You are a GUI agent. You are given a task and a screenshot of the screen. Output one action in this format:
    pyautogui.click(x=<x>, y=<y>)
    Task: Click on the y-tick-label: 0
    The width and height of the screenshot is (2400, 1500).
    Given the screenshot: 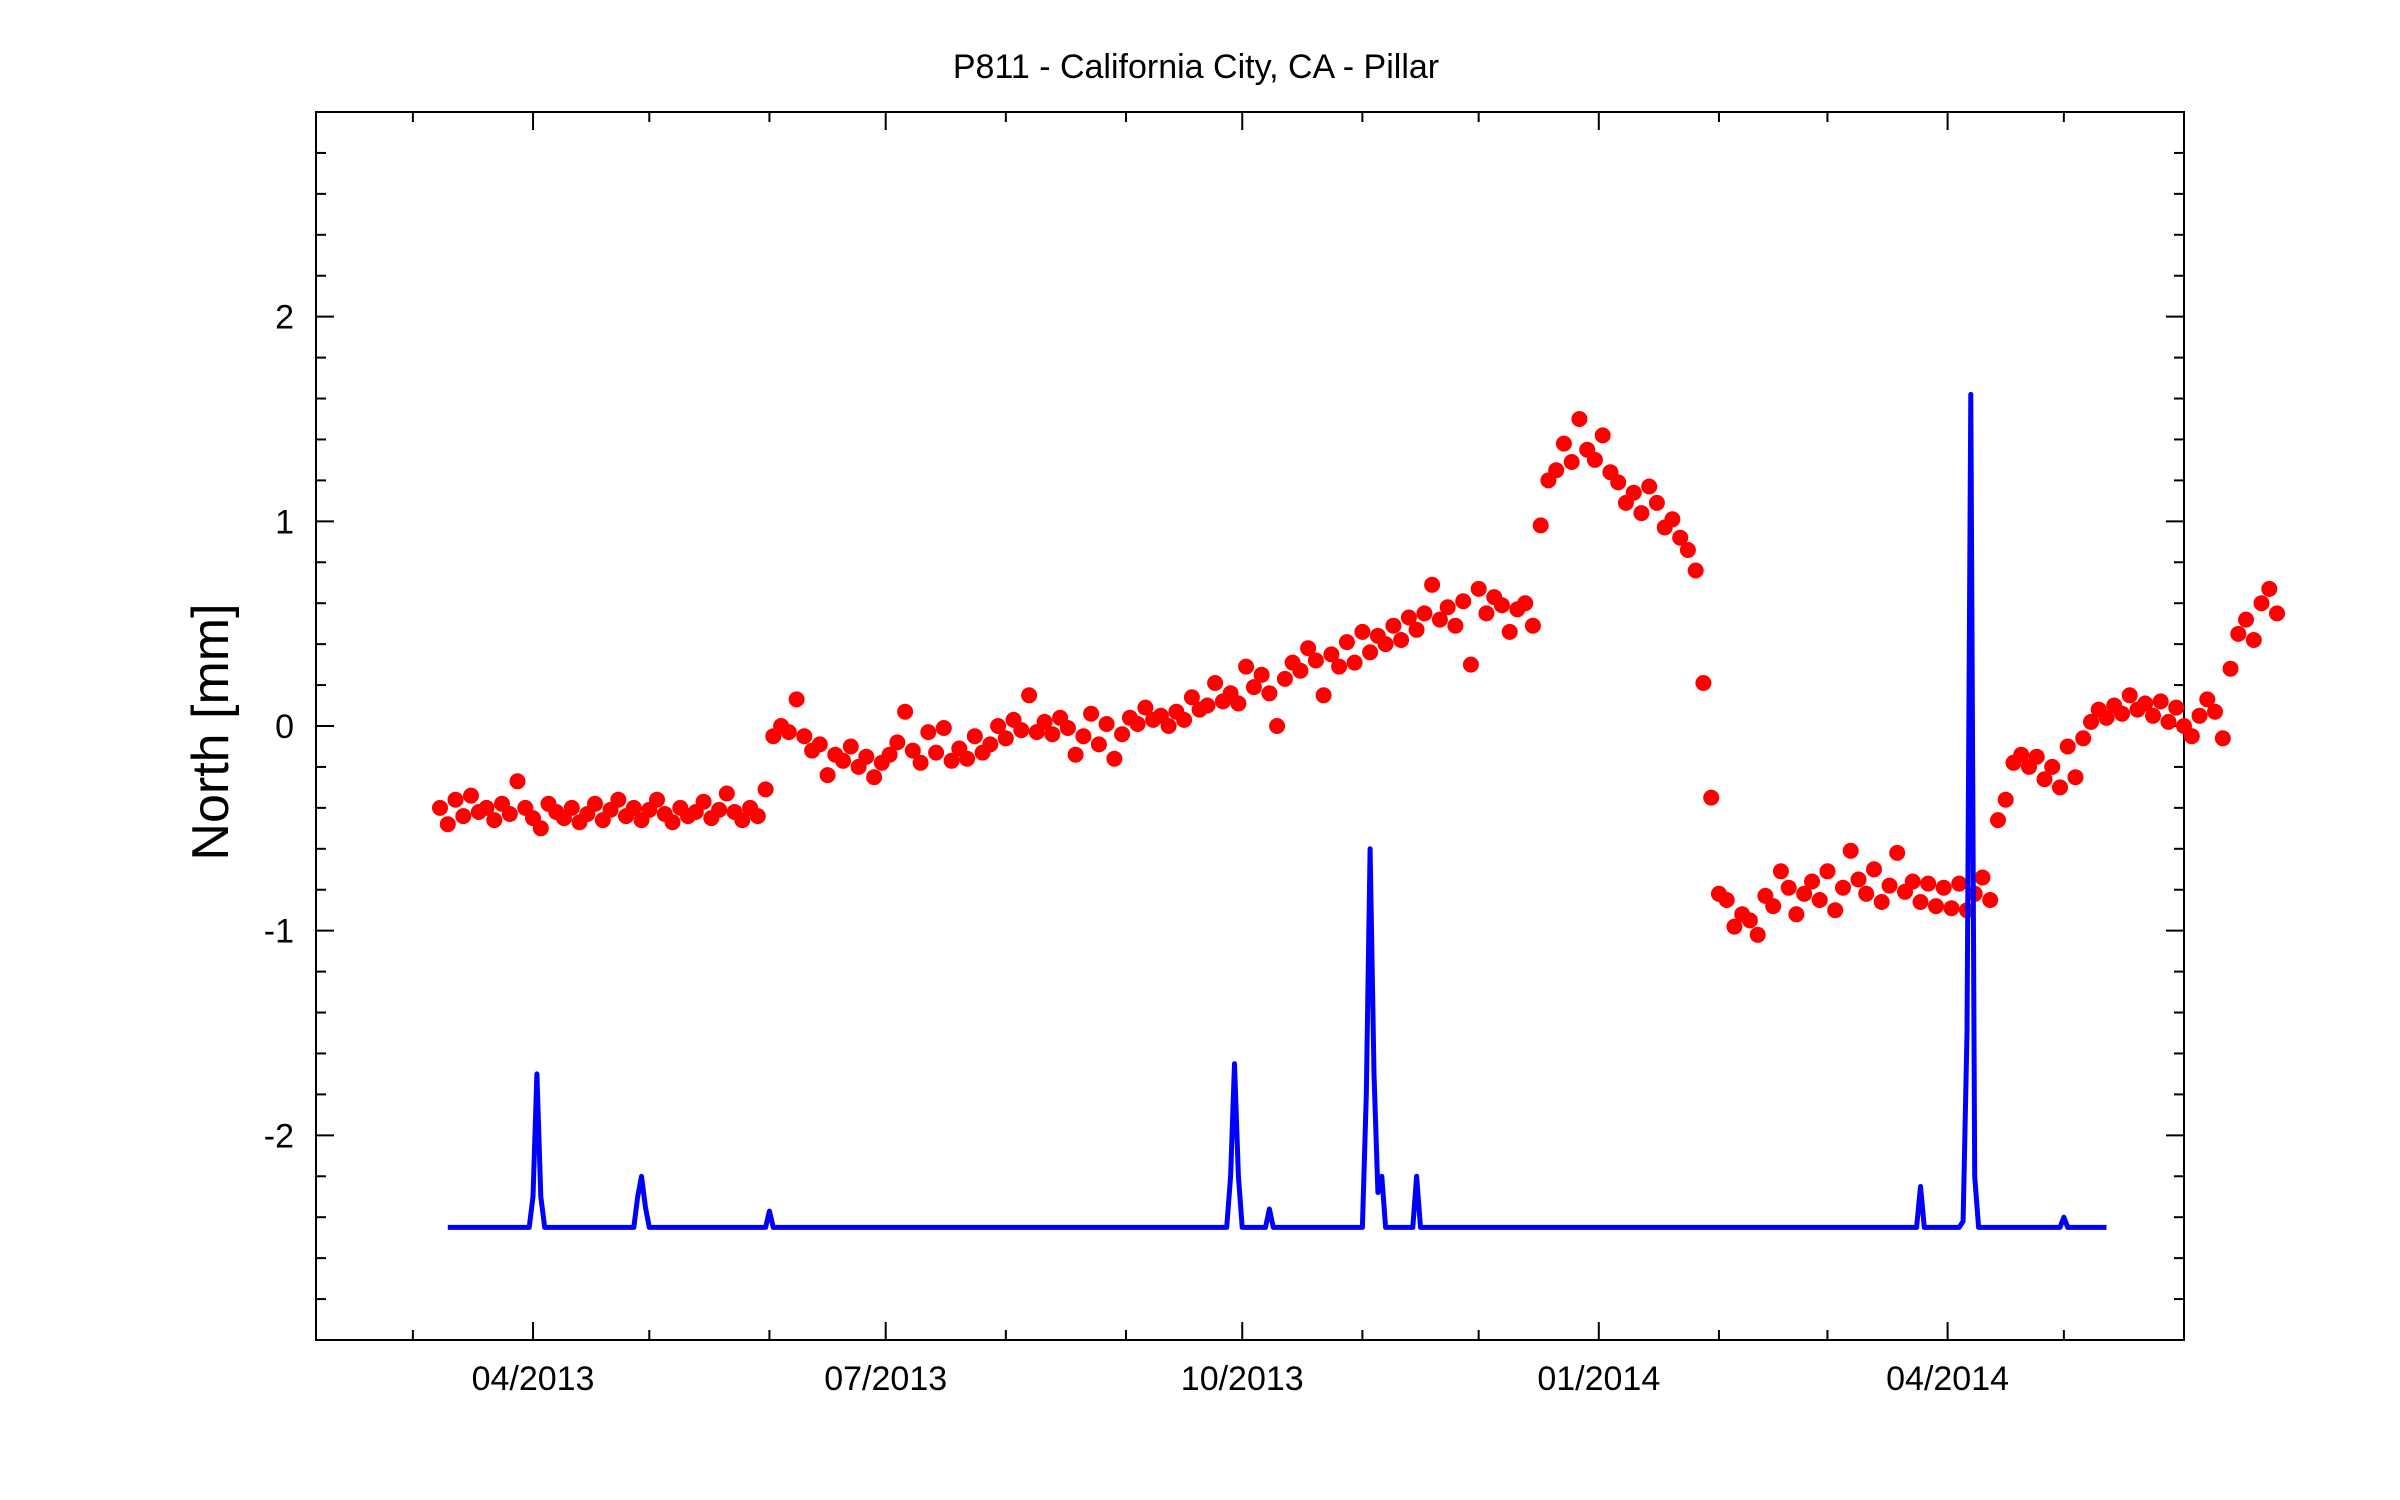 What is the action you would take?
    pyautogui.click(x=284, y=727)
    